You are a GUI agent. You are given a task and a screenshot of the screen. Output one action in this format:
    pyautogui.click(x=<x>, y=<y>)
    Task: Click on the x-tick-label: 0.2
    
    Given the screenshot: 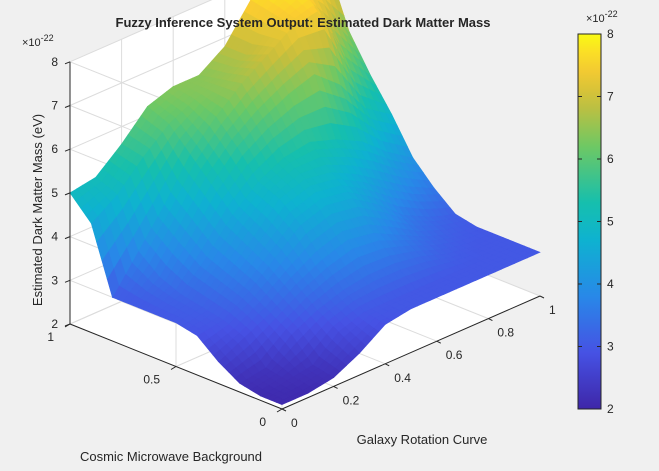 What is the action you would take?
    pyautogui.click(x=351, y=400)
    